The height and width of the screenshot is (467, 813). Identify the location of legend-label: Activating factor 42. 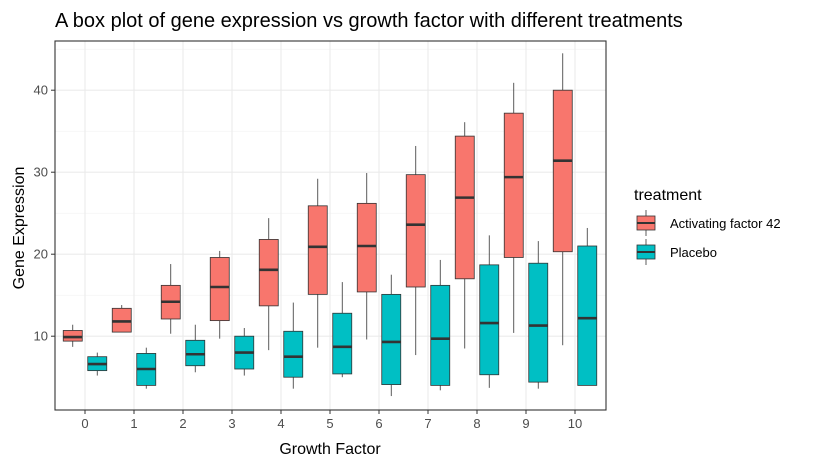
(725, 223).